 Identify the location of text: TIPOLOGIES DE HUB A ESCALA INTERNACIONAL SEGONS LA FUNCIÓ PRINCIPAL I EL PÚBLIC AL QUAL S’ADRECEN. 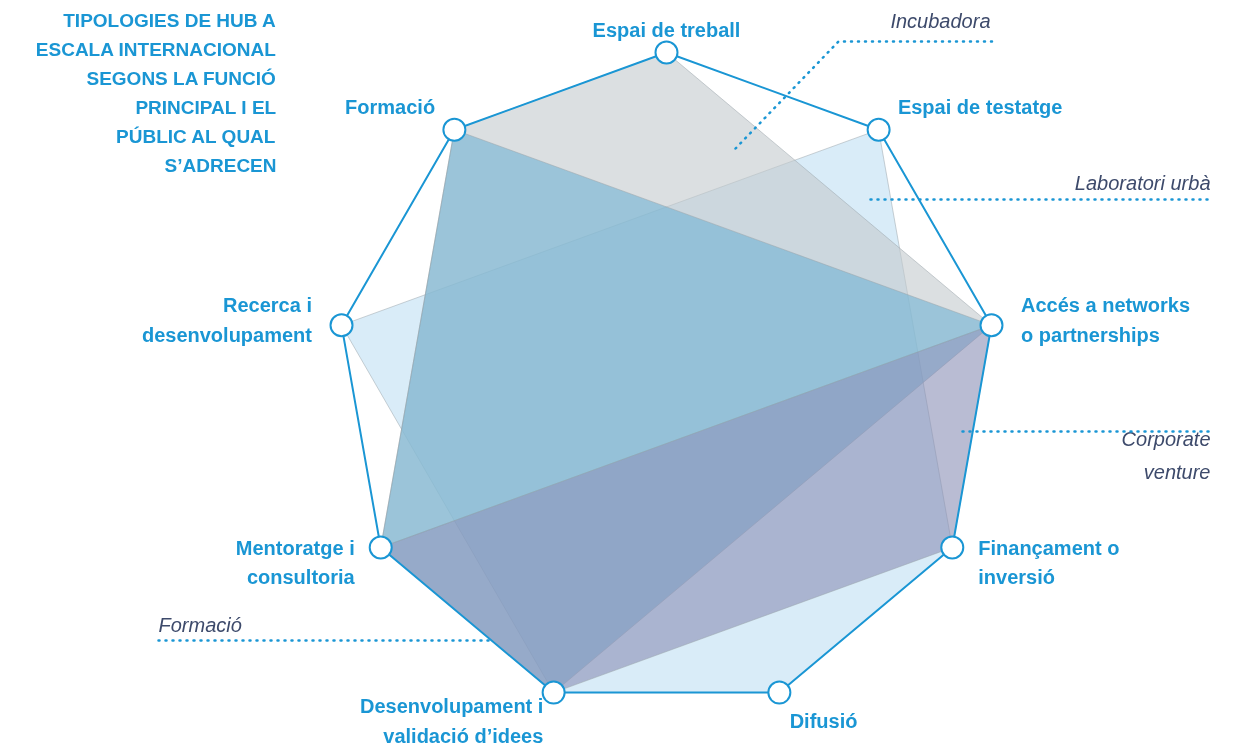
(156, 93).